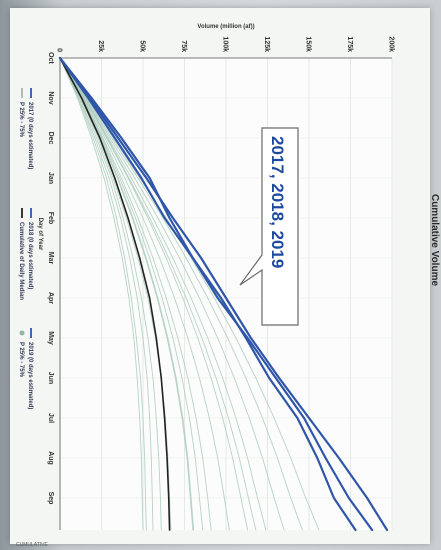  I want to click on footer-caption: CUMULATIVE, so click(32, 545).